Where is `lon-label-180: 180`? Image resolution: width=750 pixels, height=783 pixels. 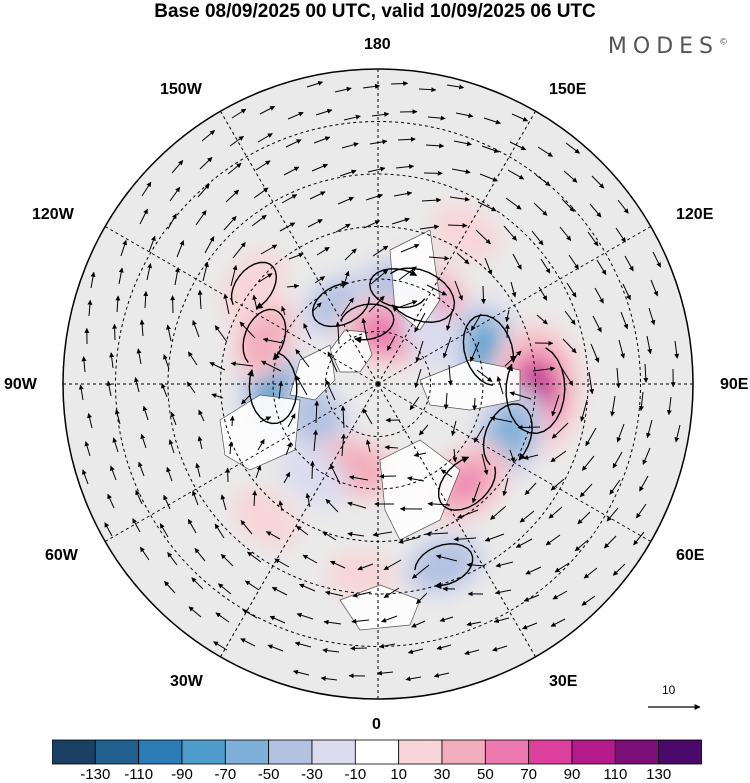 lon-label-180: 180 is located at coordinates (377, 44).